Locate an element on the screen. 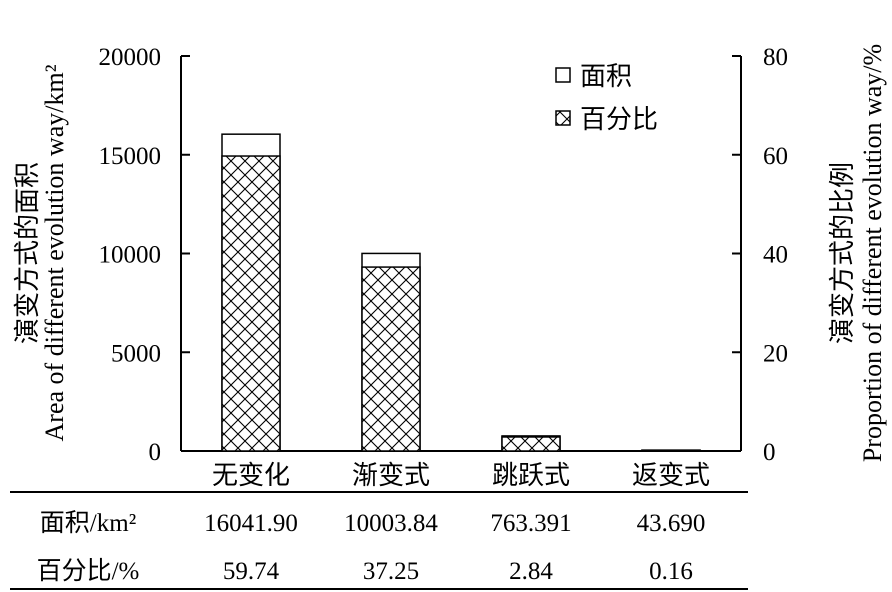  table-cell: 2.84 is located at coordinates (531, 571).